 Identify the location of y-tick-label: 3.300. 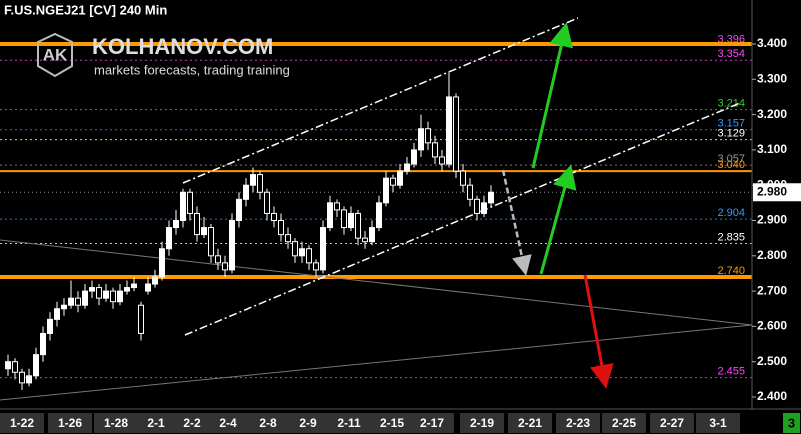
(772, 78).